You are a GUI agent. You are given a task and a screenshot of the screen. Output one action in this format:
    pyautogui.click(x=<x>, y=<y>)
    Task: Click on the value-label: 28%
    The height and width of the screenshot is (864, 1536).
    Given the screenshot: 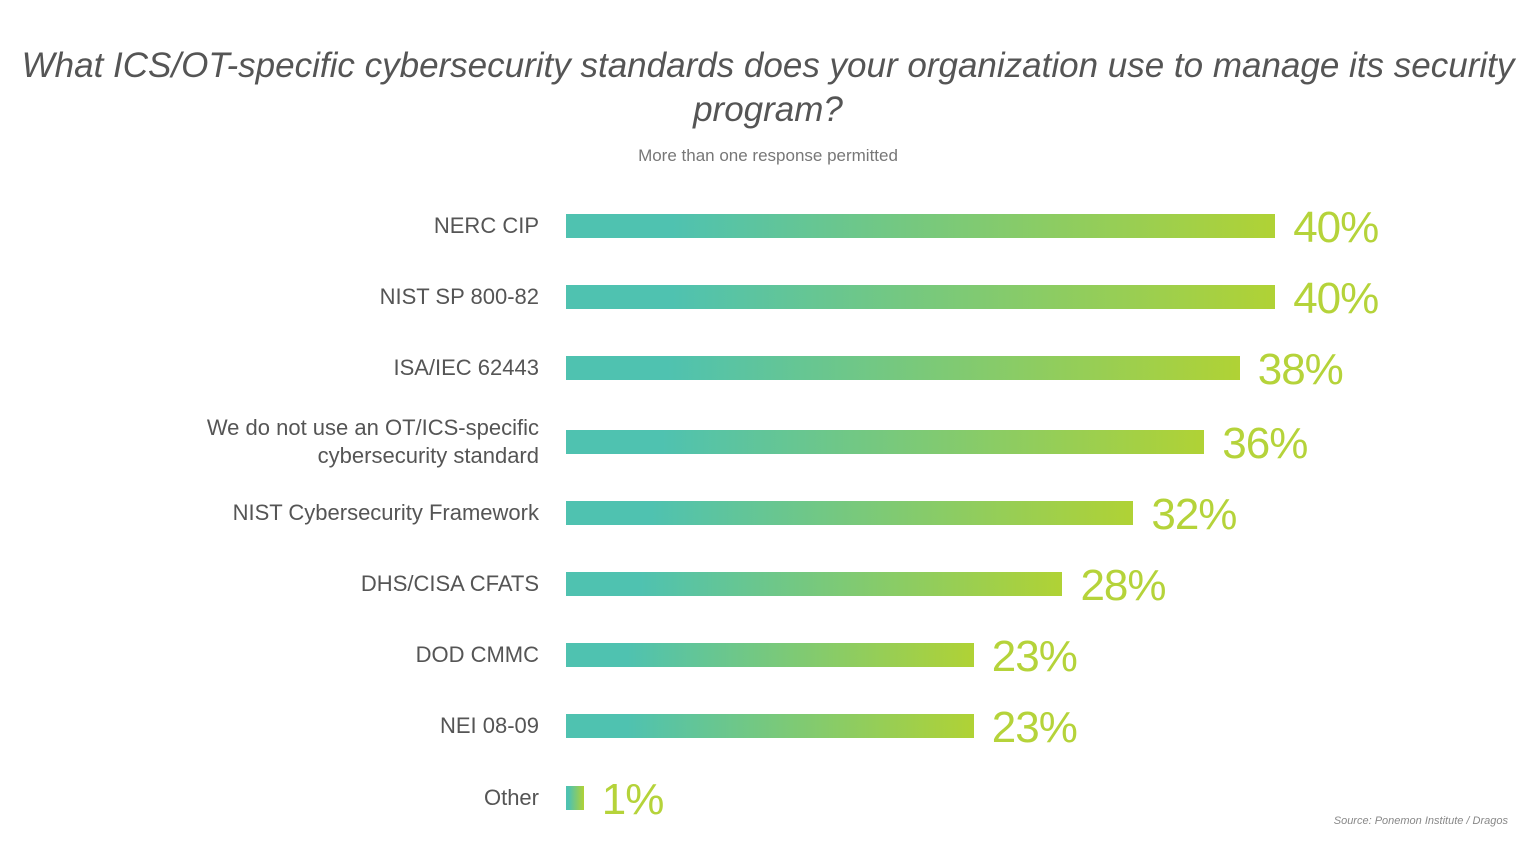 What is the action you would take?
    pyautogui.click(x=1123, y=585)
    